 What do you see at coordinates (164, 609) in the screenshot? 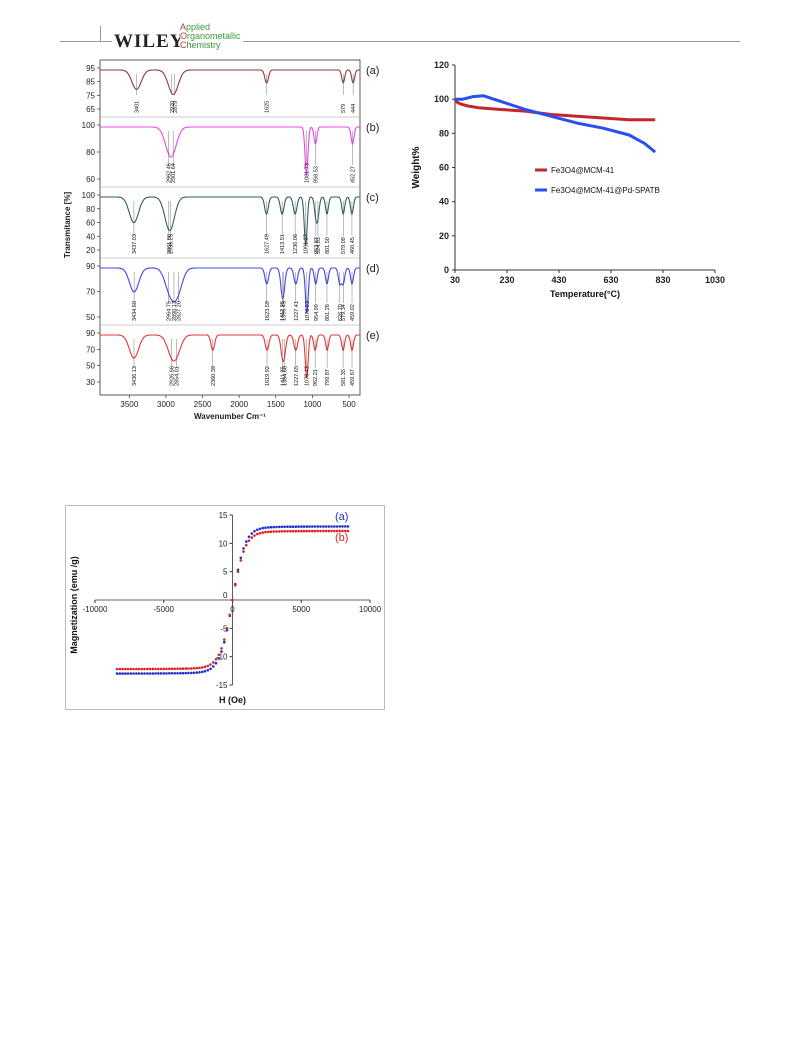
I see `x-tick-label: -5000` at bounding box center [164, 609].